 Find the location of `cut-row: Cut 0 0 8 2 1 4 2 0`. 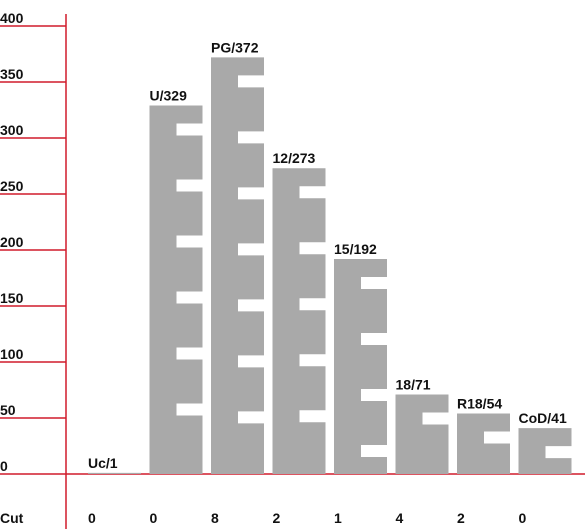

cut-row: Cut 0 0 8 2 1 4 2 0 is located at coordinates (263, 518).